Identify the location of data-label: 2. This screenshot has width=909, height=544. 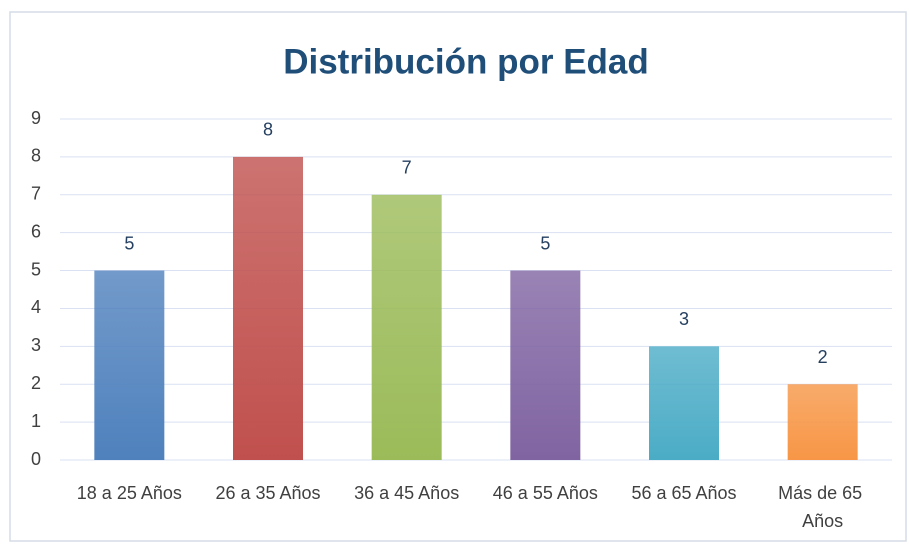
(823, 357).